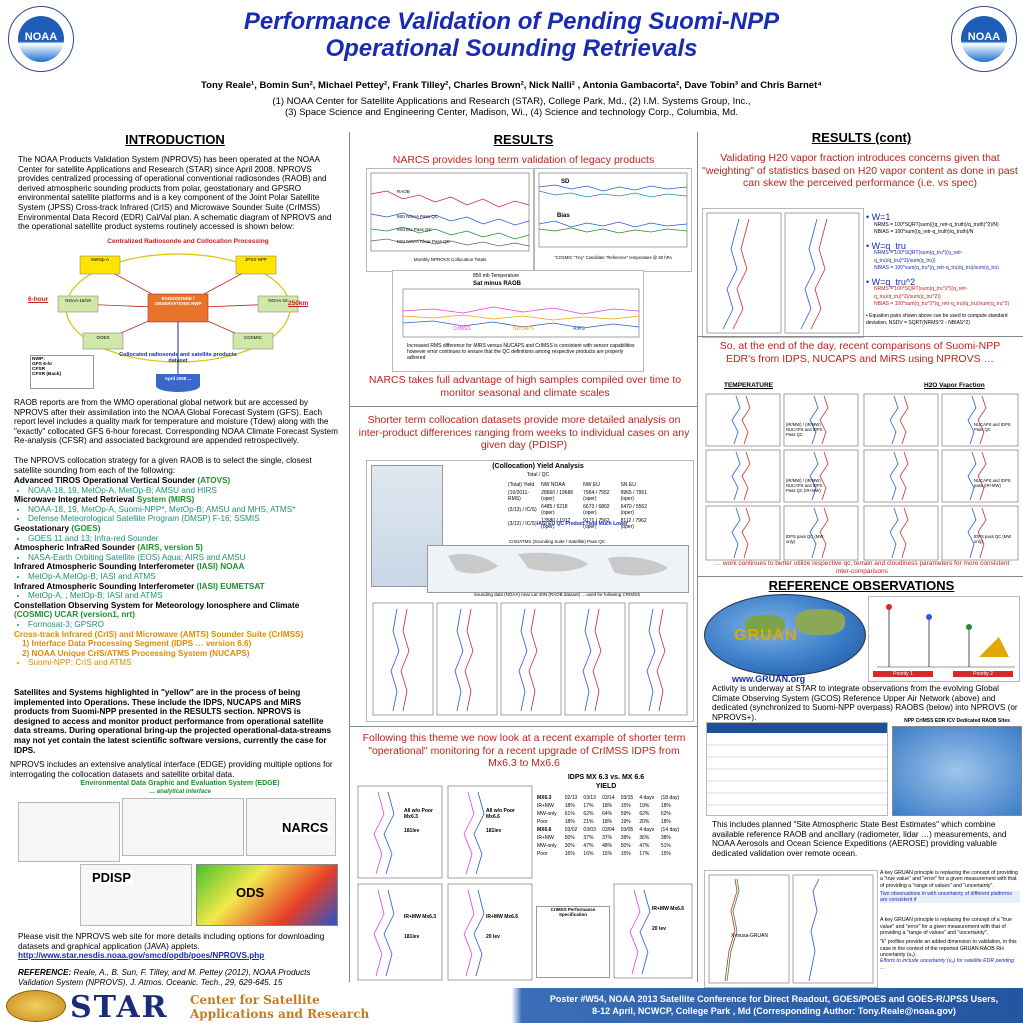 The image size is (1023, 1025). What do you see at coordinates (250, 892) in the screenshot?
I see `ods-label: ODS` at bounding box center [250, 892].